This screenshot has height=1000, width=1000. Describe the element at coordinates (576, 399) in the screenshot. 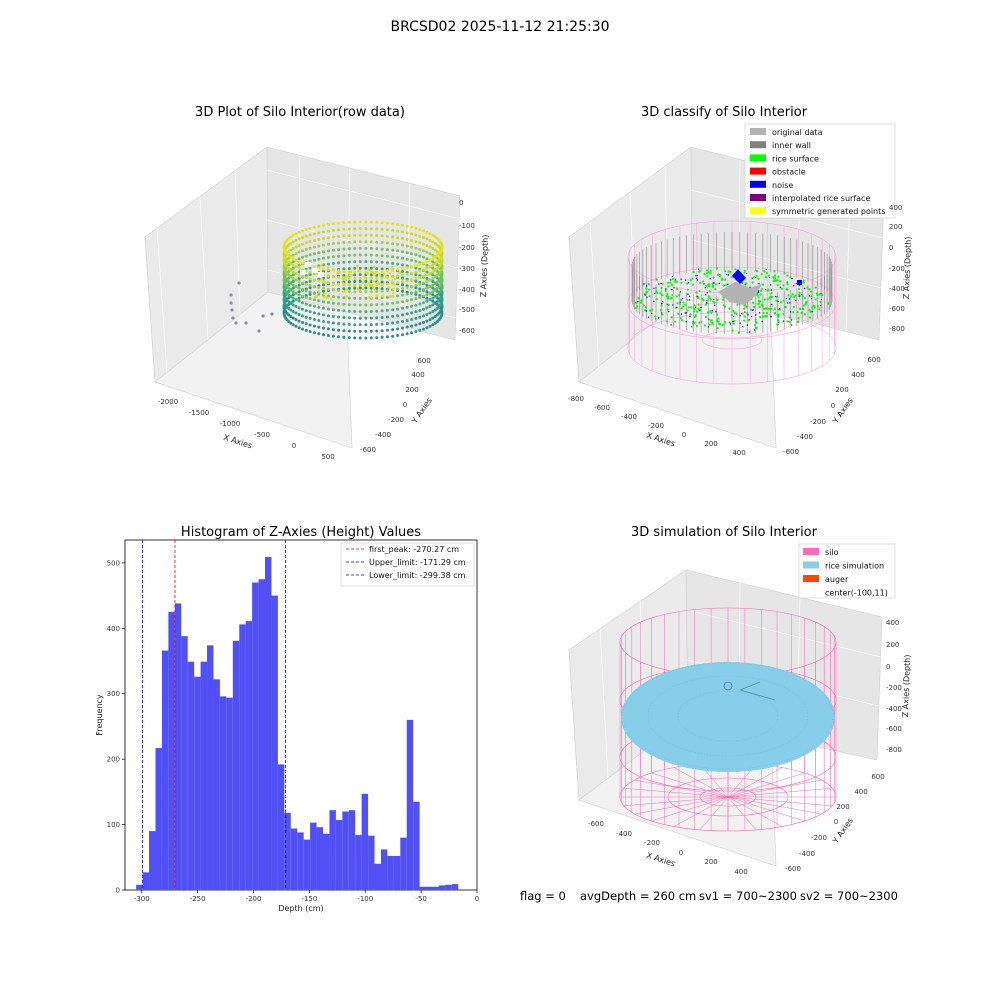

I see `panel2-xtick: -800` at that location.